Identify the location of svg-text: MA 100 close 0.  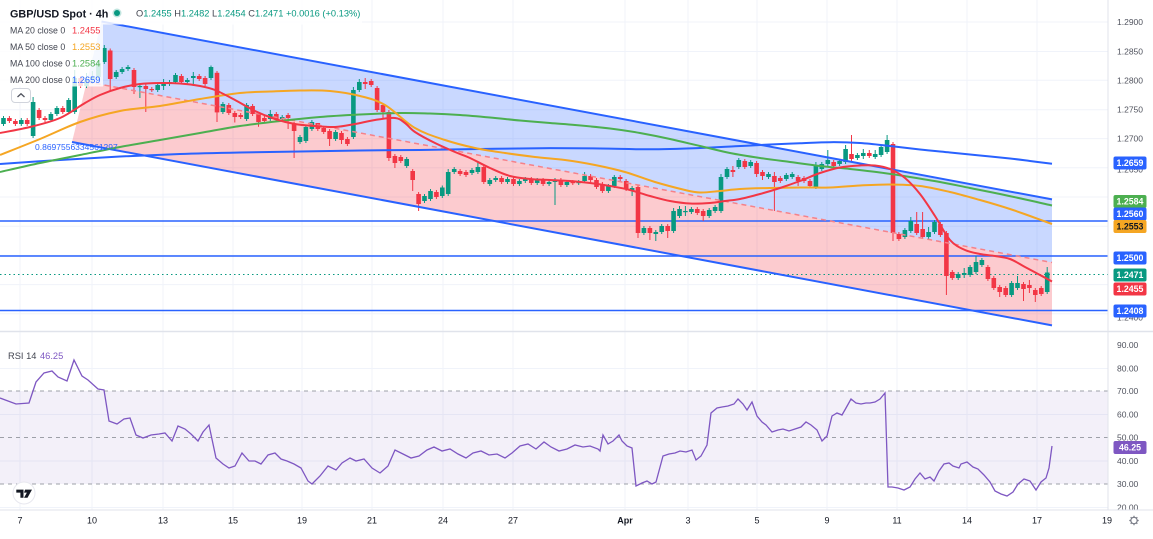
(40, 64).